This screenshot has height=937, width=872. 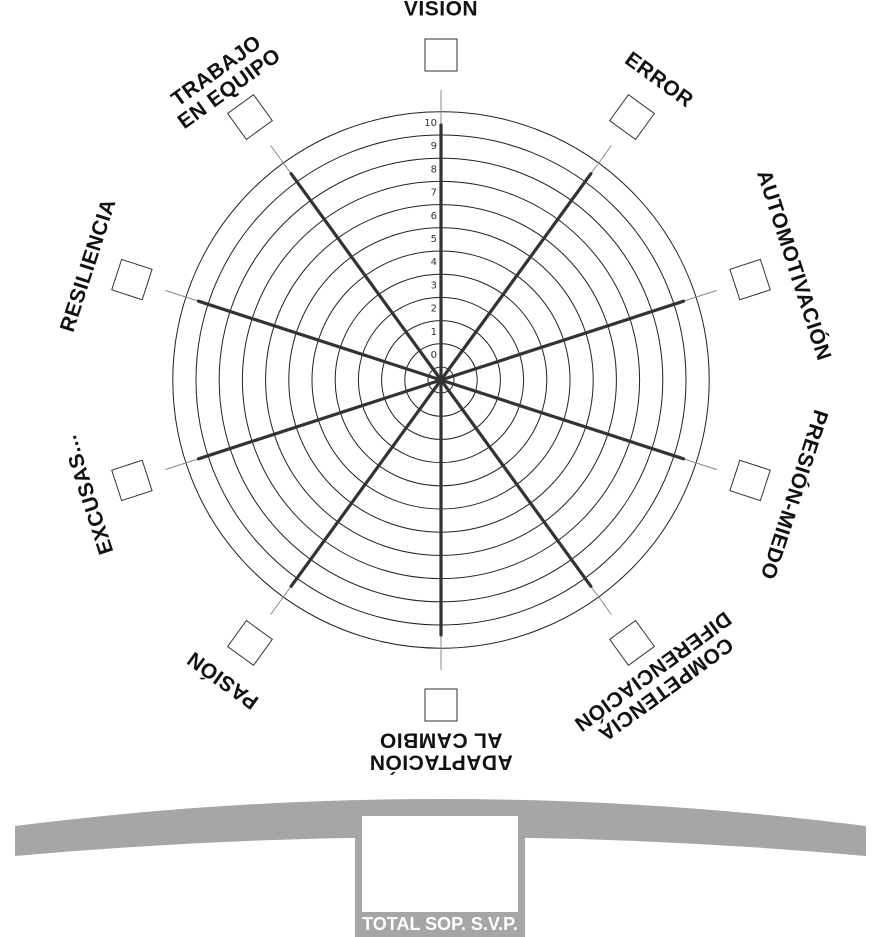 I want to click on axis-label-line: AUTOMOTIVACIÓN, so click(x=794, y=265).